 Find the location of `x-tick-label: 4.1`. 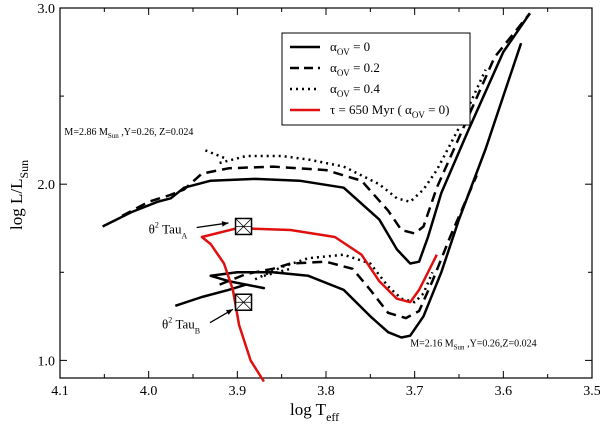

x-tick-label: 4.1 is located at coordinates (60, 391).